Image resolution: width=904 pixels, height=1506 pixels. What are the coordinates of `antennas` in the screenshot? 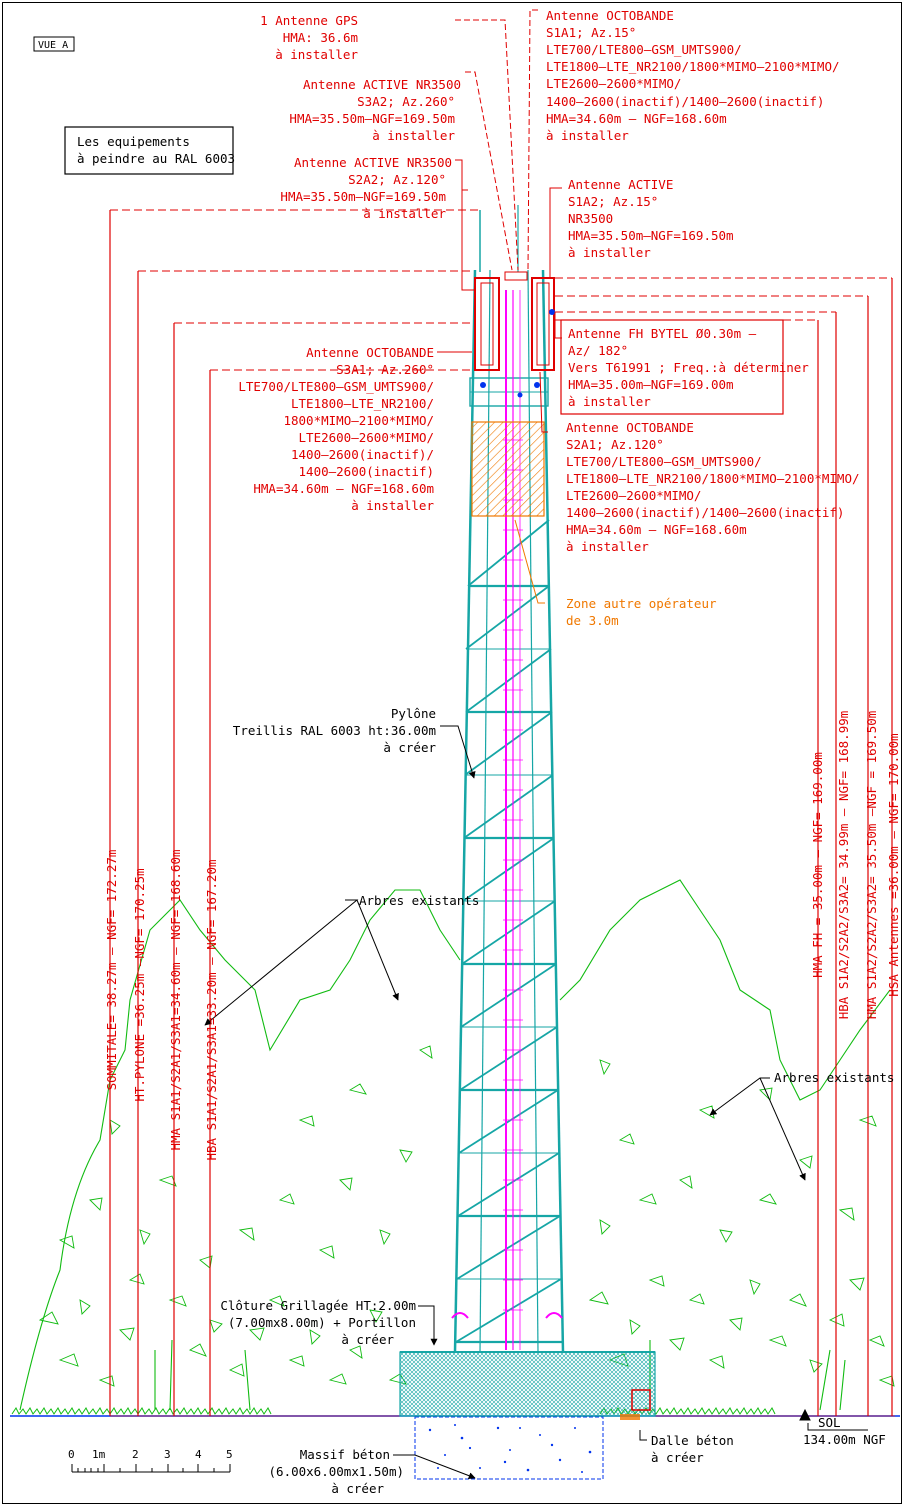 It's located at (514, 321).